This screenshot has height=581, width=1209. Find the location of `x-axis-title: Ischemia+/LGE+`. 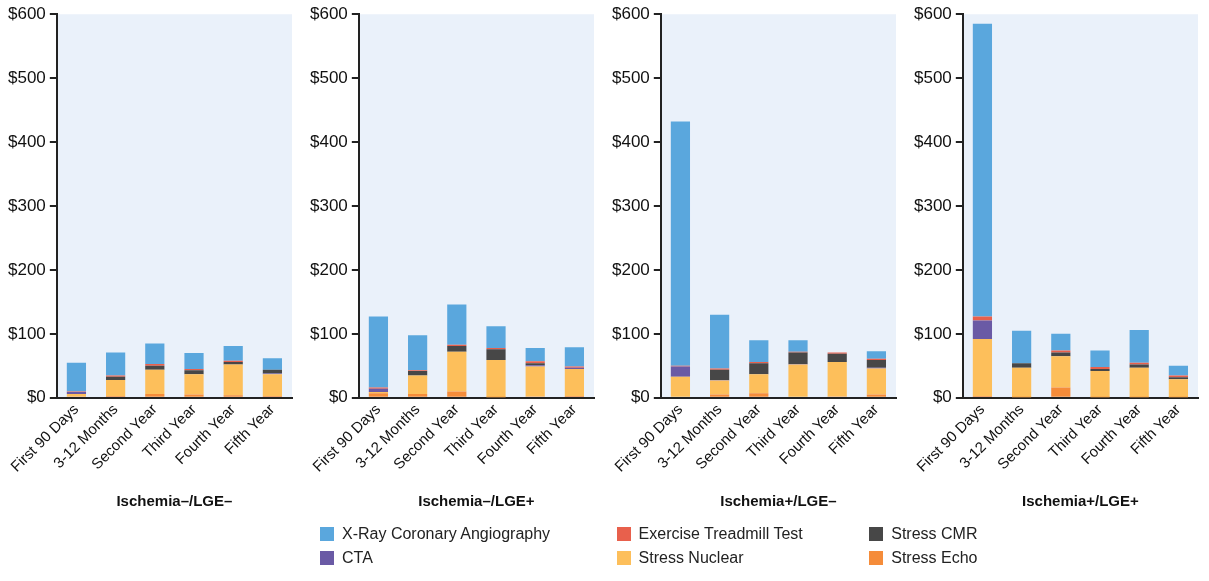

x-axis-title: Ischemia+/LGE+ is located at coordinates (1081, 501).